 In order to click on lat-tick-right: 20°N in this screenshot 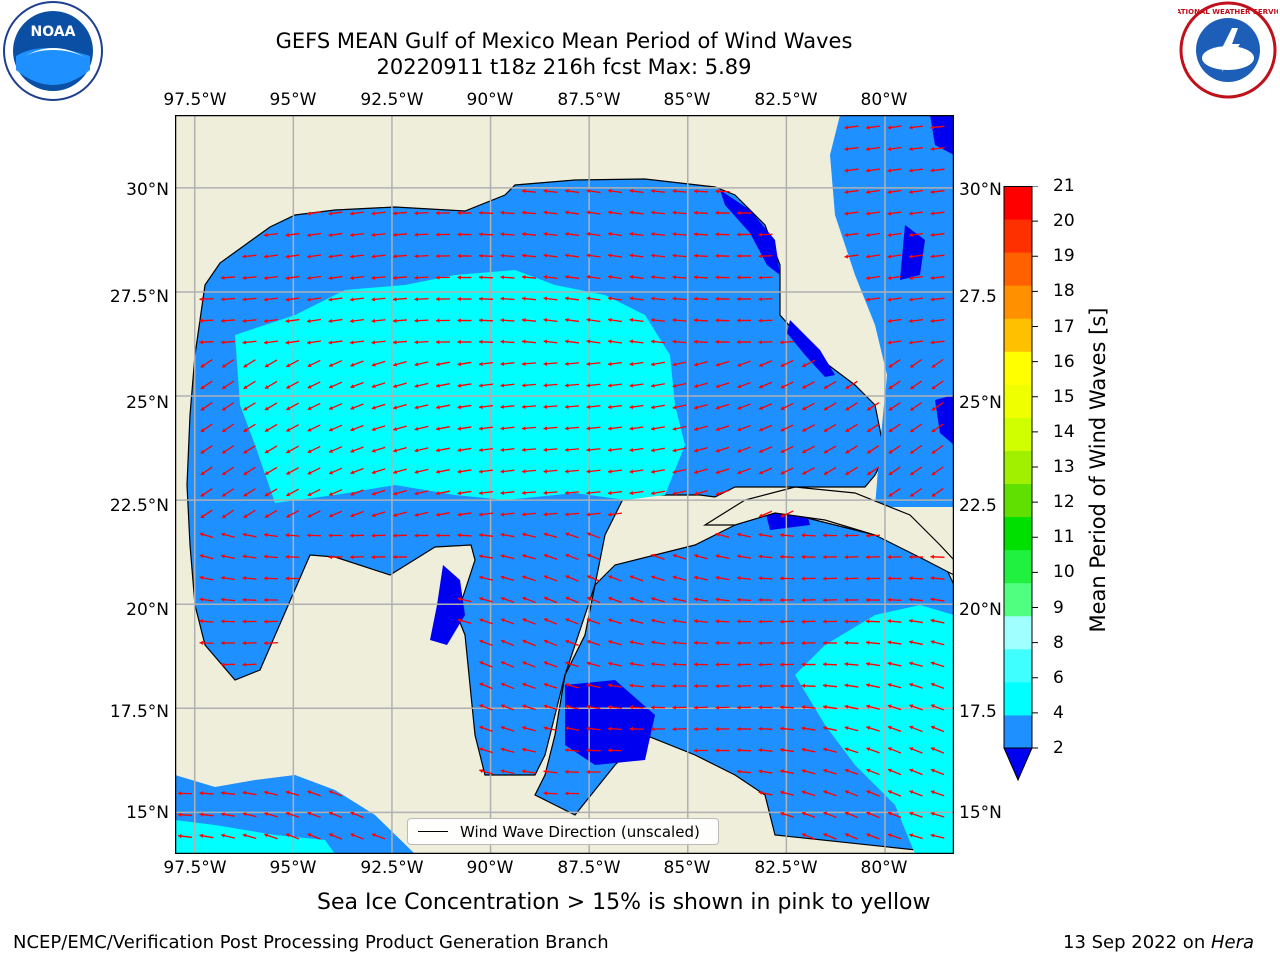, I will do `click(980, 610)`.